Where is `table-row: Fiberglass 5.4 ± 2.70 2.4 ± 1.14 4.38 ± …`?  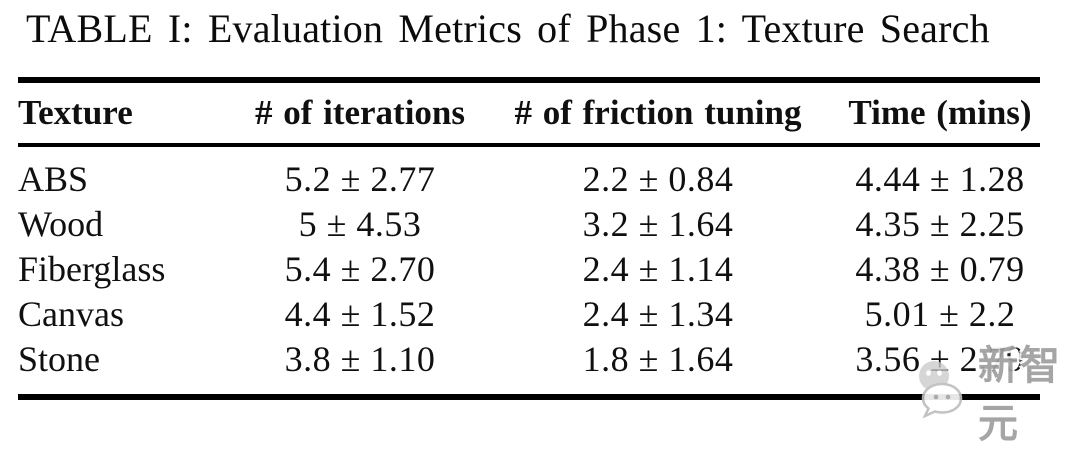
table-row: Fiberglass 5.4 ± 2.70 2.4 ± 1.14 4.38 ± … is located at coordinates (529, 268).